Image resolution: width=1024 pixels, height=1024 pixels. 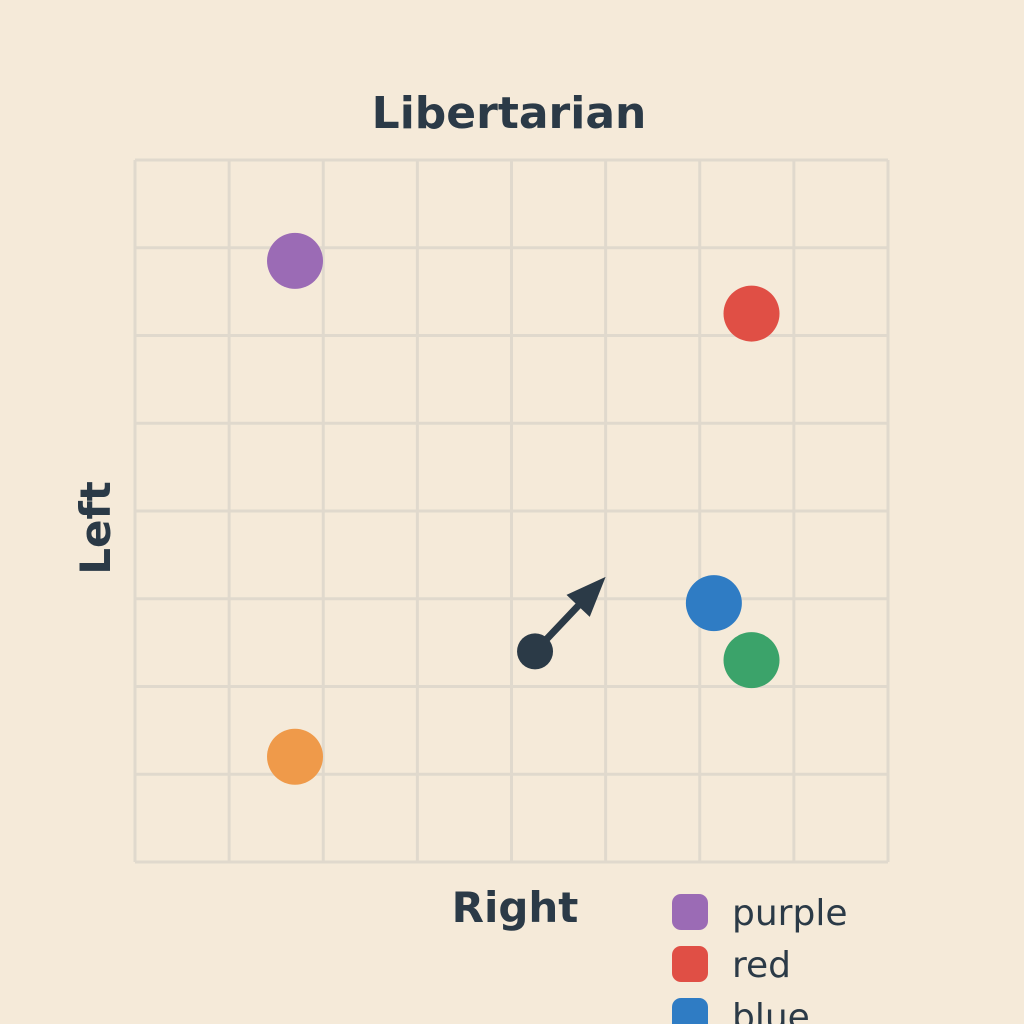 I want to click on data-point-red, so click(x=751, y=313).